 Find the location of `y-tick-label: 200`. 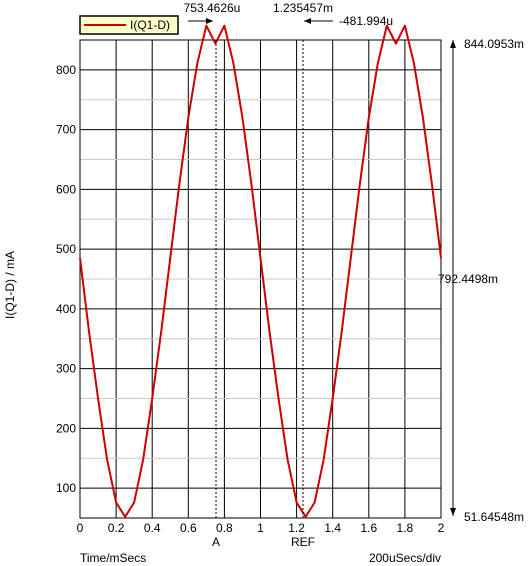

y-tick-label: 200 is located at coordinates (66, 428).